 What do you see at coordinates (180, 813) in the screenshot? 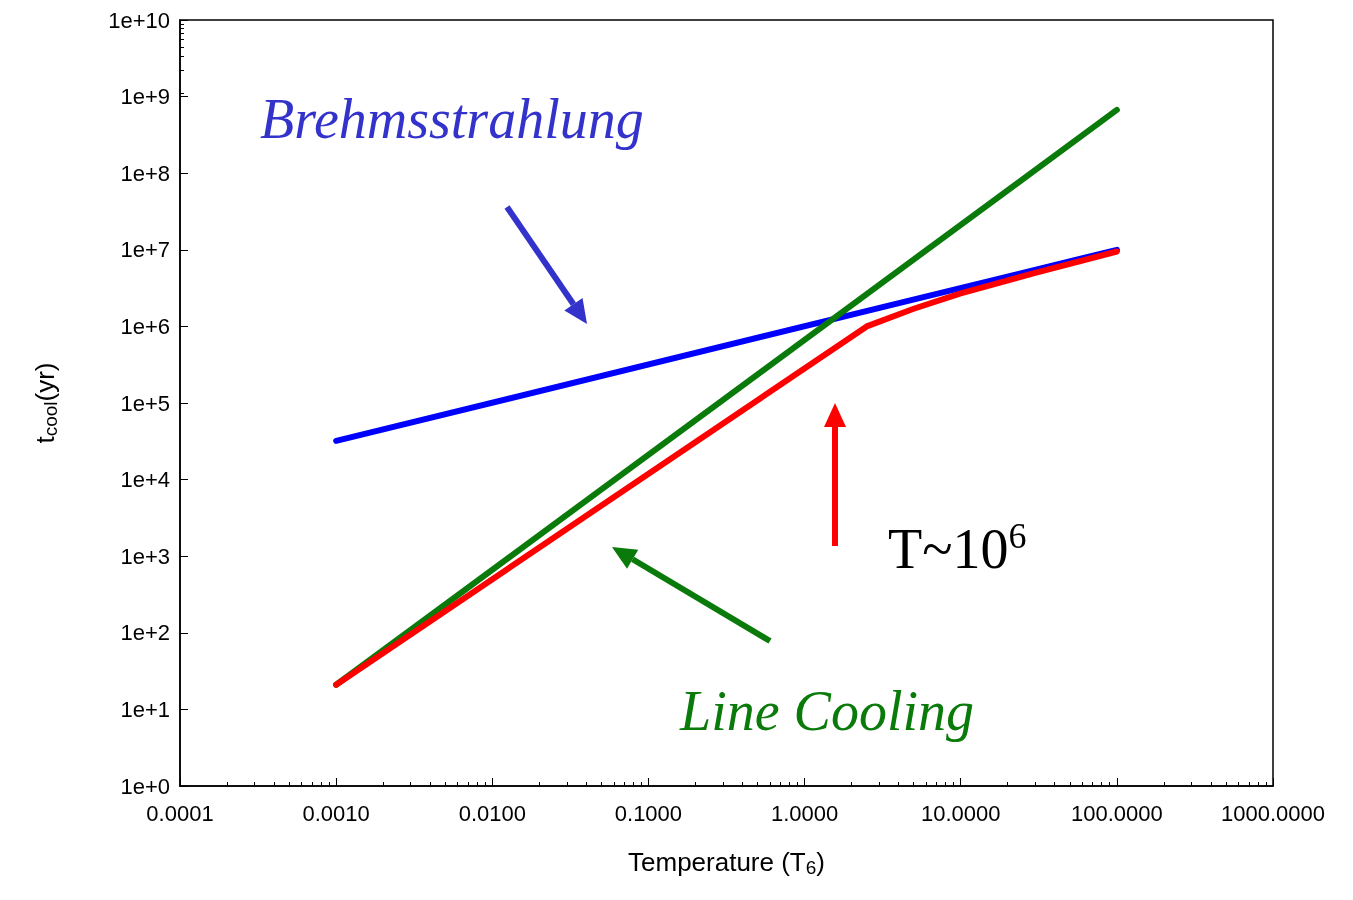
I see `x-tick-label: 0.0001` at bounding box center [180, 813].